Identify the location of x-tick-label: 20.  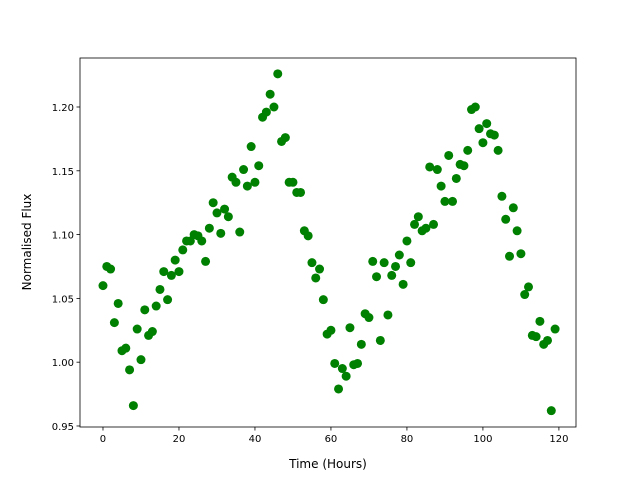
(179, 439).